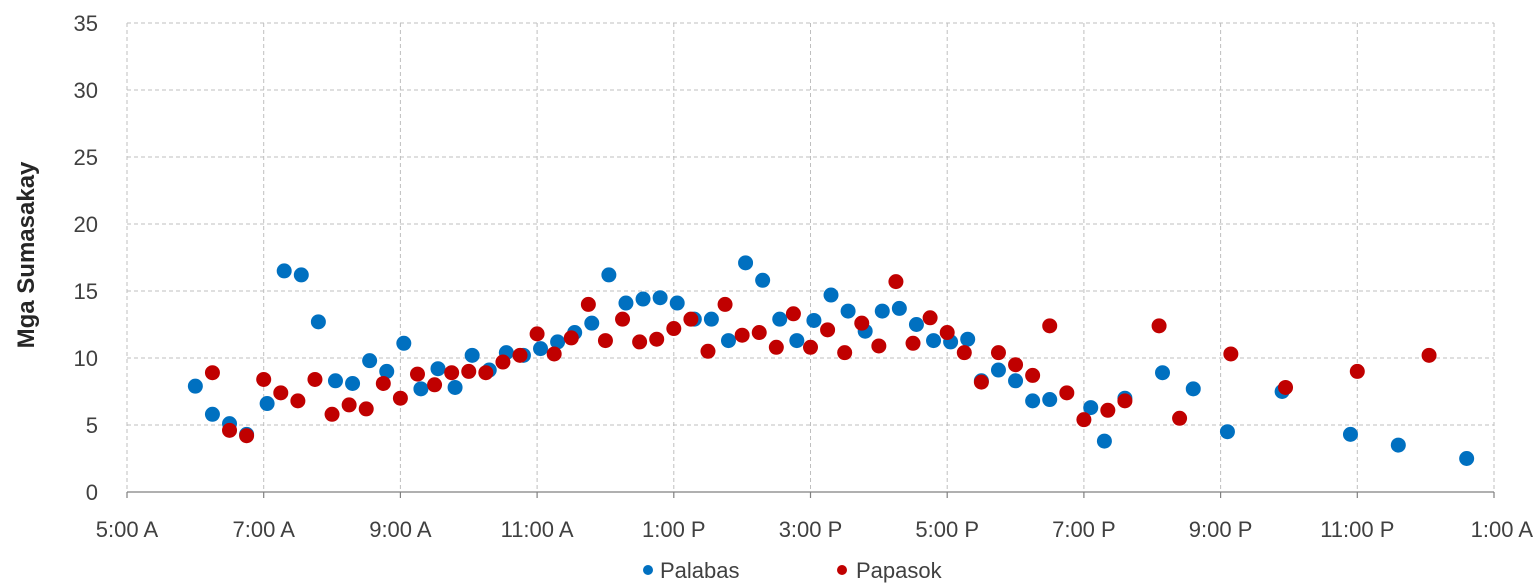 The height and width of the screenshot is (588, 1539). Describe the element at coordinates (1221, 529) in the screenshot. I see `x-tick-label: 9:00 P` at that location.